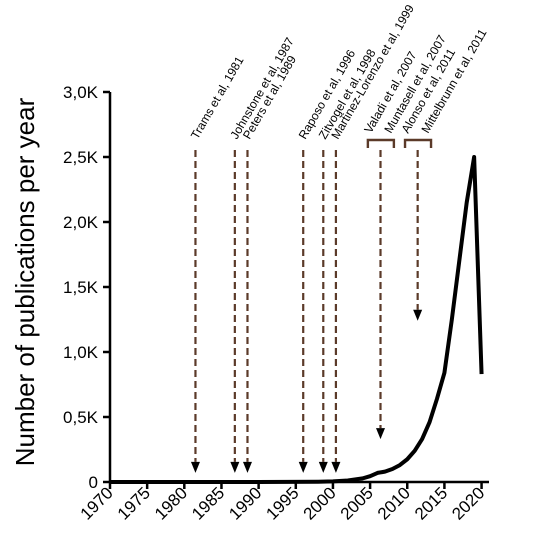 The image size is (541, 550). What do you see at coordinates (81, 287) in the screenshot?
I see `y-tick-label: 1,5K` at bounding box center [81, 287].